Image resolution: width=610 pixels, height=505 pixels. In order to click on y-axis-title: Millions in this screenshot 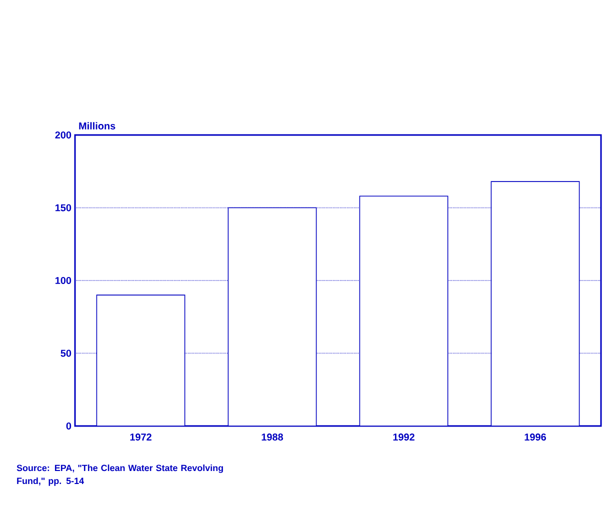, I will do `click(97, 126)`.